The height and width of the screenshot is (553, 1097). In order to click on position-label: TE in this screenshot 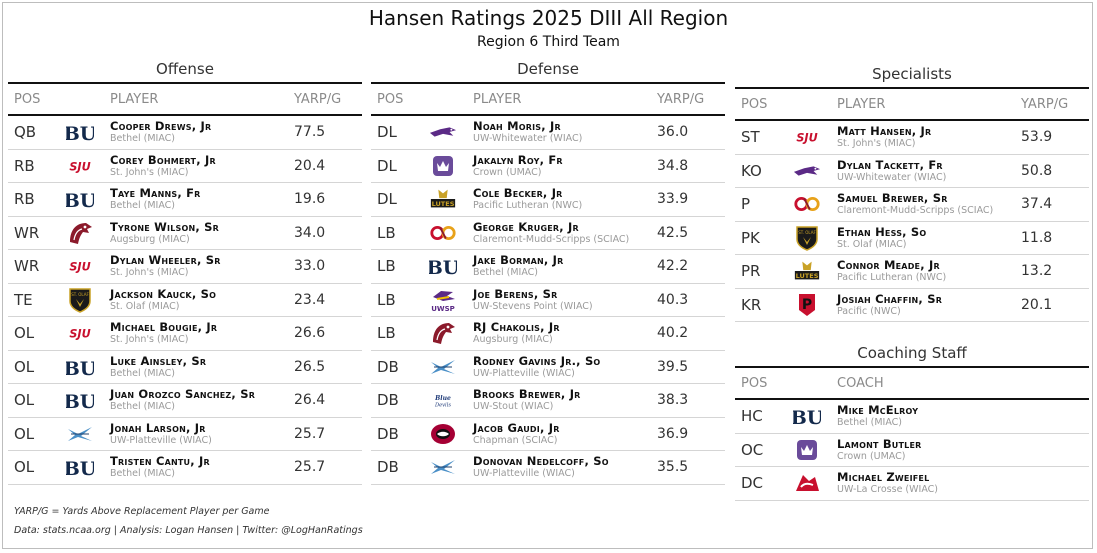, I will do `click(23, 299)`.